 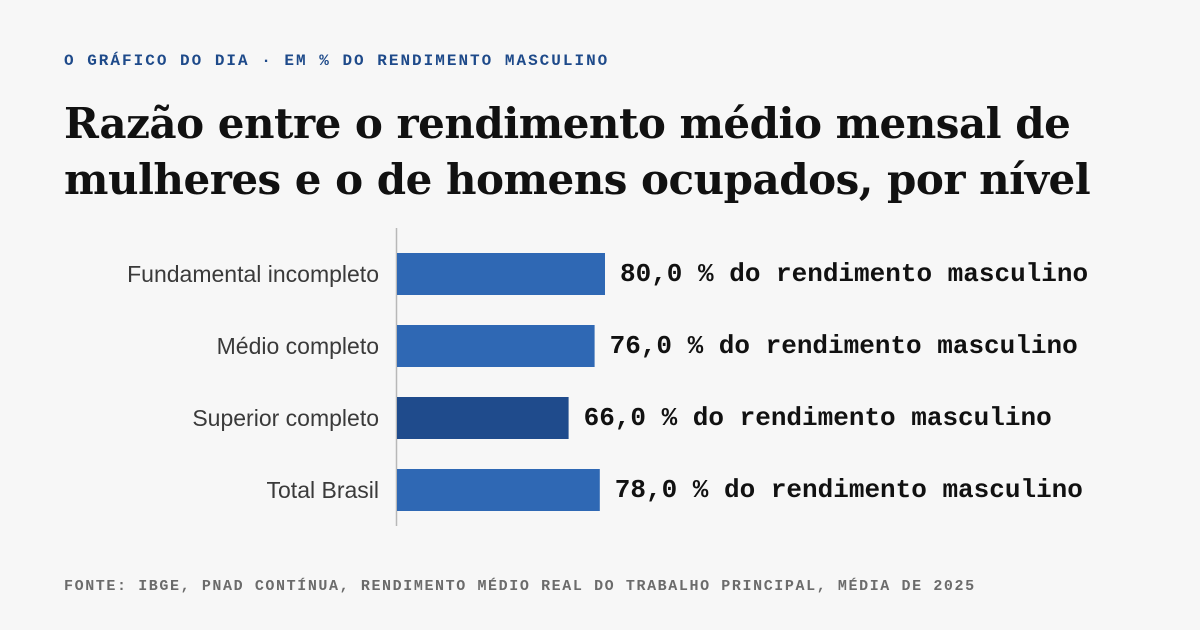 What do you see at coordinates (849, 490) in the screenshot?
I see `value-label-3: 78,0 % do rendimento masculino` at bounding box center [849, 490].